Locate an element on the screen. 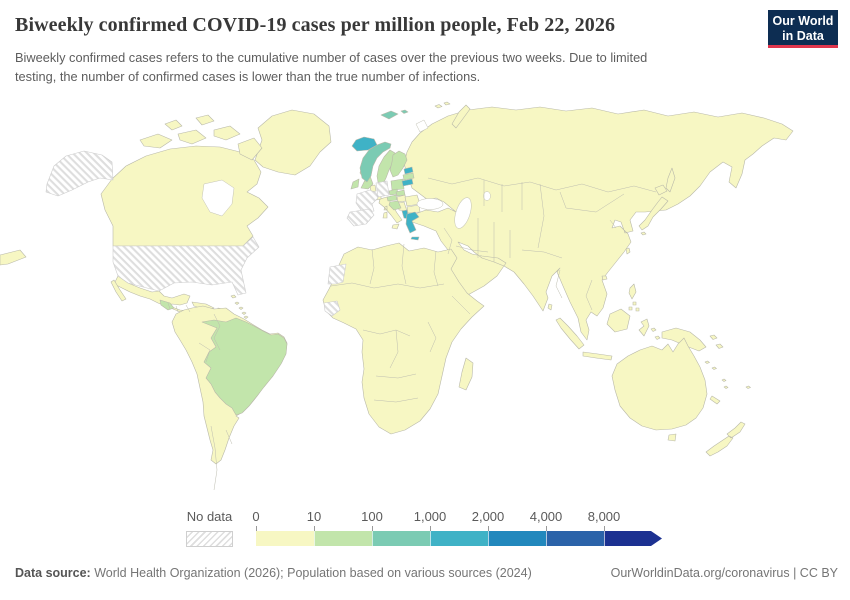 This screenshot has width=850, height=600. tick-label-2: 100 is located at coordinates (372, 516).